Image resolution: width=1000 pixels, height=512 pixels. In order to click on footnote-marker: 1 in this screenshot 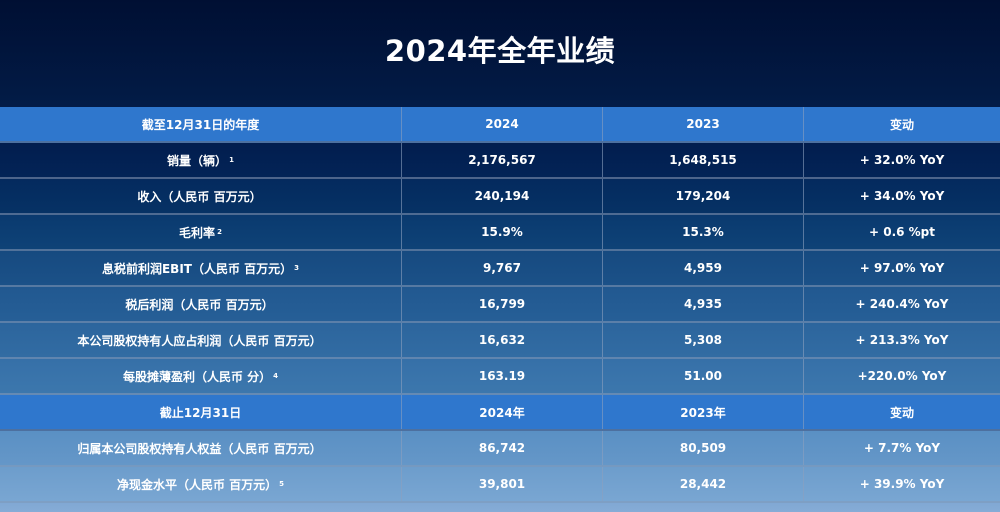, I will do `click(231, 160)`.